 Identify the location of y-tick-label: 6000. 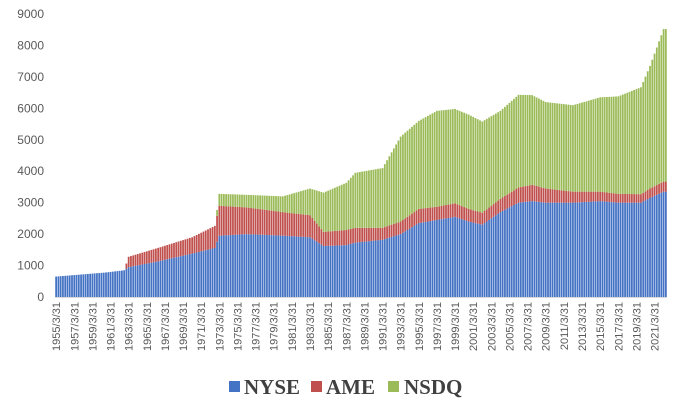
(30, 108).